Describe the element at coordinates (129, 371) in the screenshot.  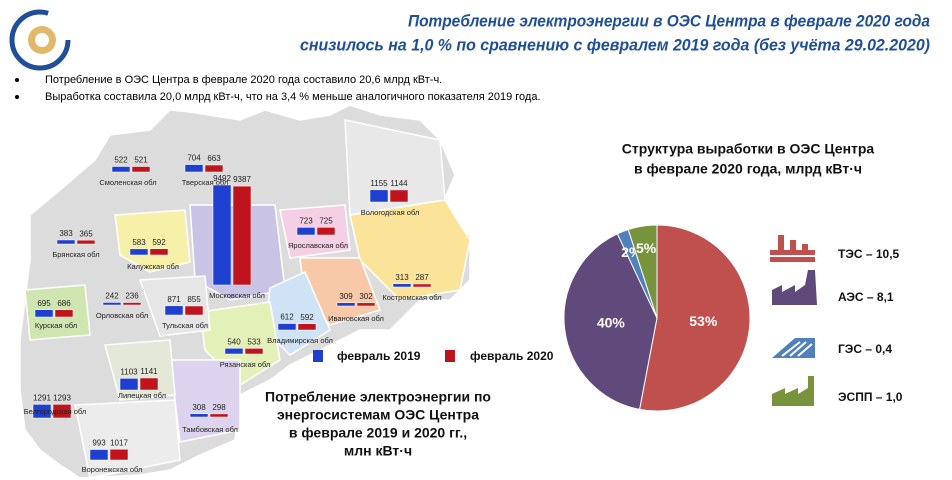
I see `bar-value-label: 1103` at that location.